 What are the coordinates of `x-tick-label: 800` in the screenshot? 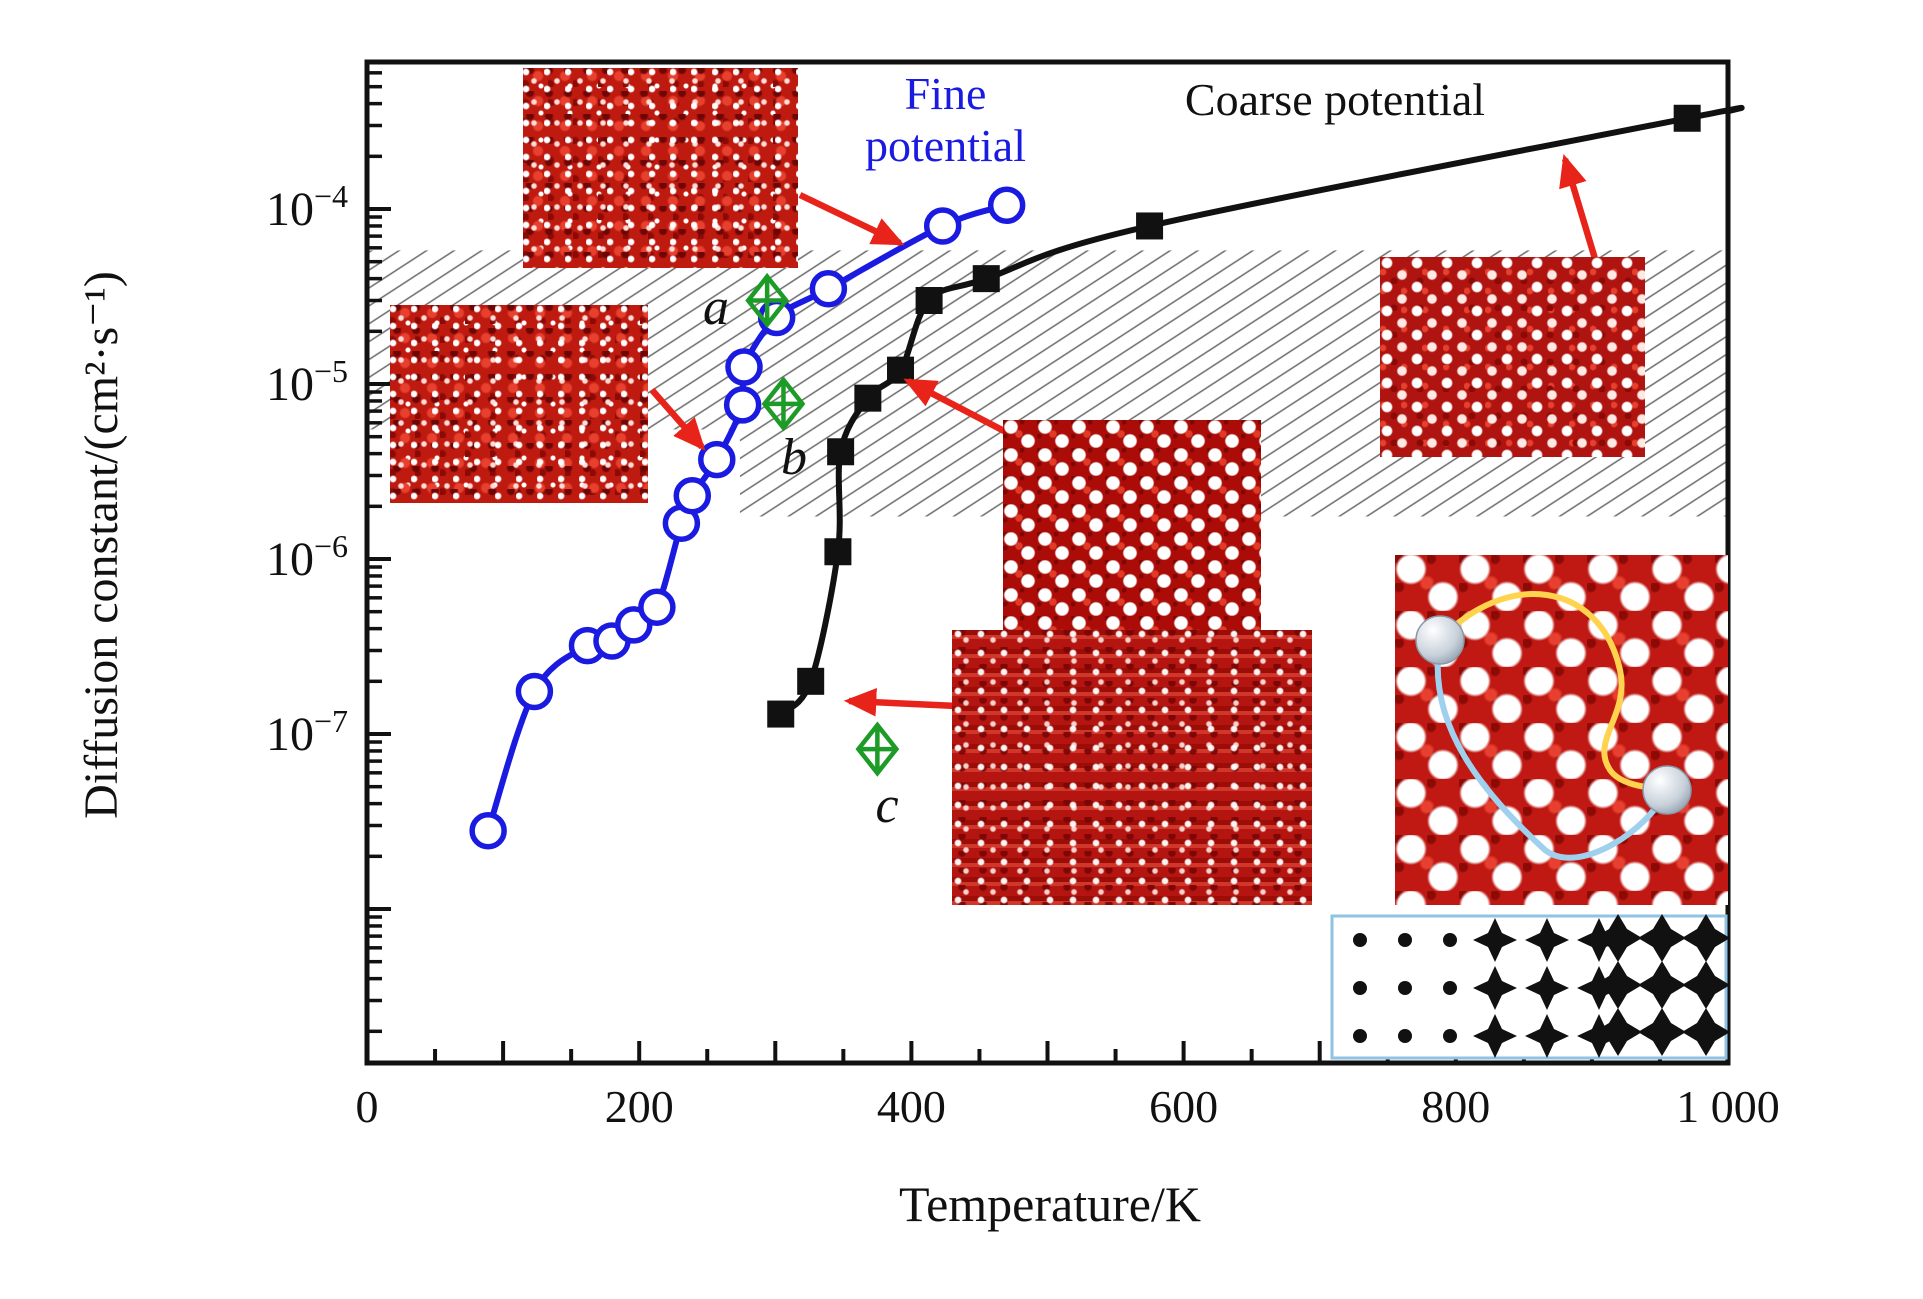 It's located at (1455, 1106).